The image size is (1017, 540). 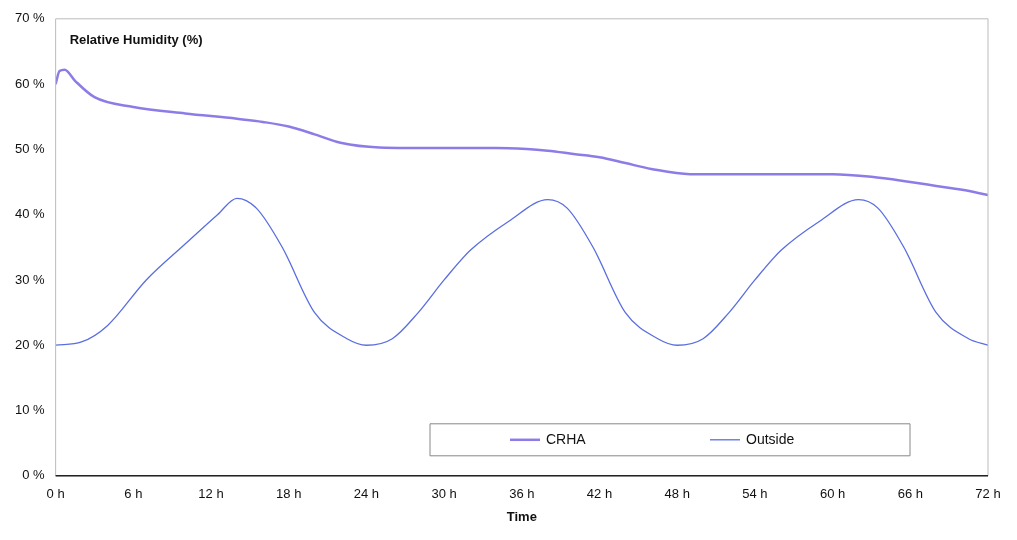 I want to click on x-tick-label: 48 h, so click(x=677, y=494).